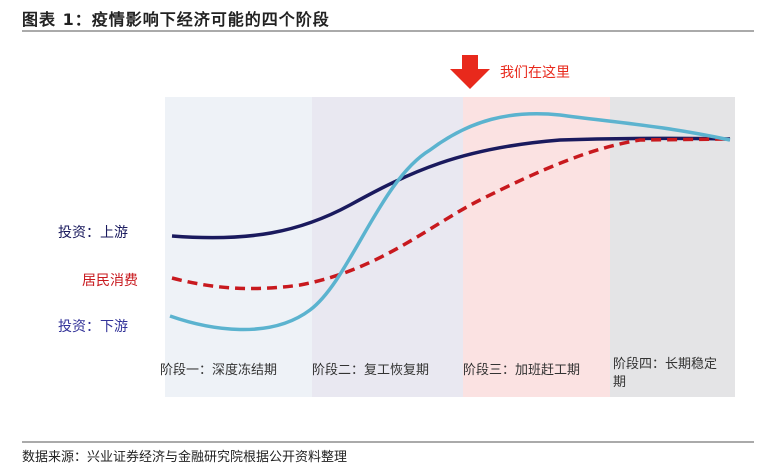 This screenshot has height=468, width=776. I want to click on title: 图表 1：疫情影响下经济可能的四个阶段, so click(176, 19).